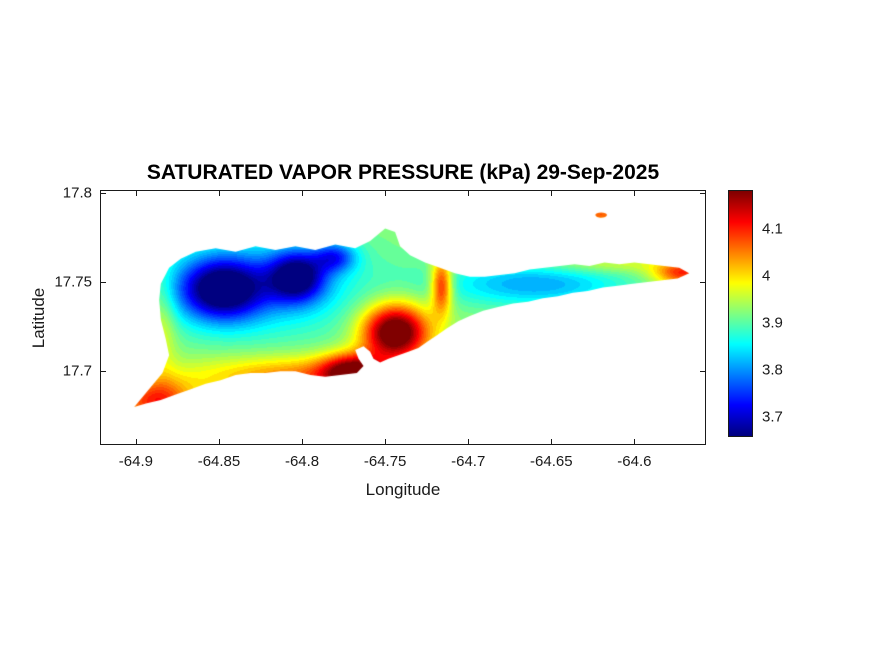 The image size is (875, 656). Describe the element at coordinates (634, 461) in the screenshot. I see `x-tick-label: -64.6` at that location.